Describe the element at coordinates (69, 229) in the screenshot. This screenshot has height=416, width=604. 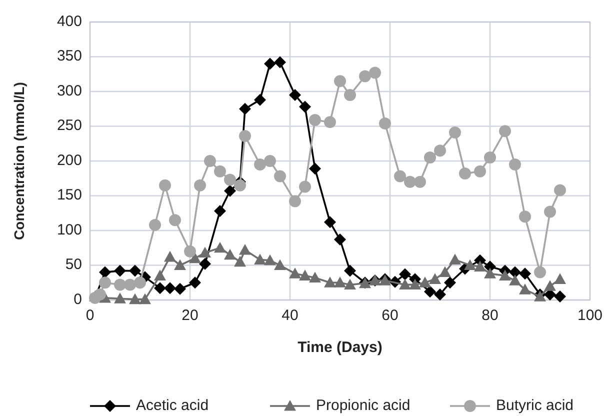
I see `y-tick-label: 100` at that location.